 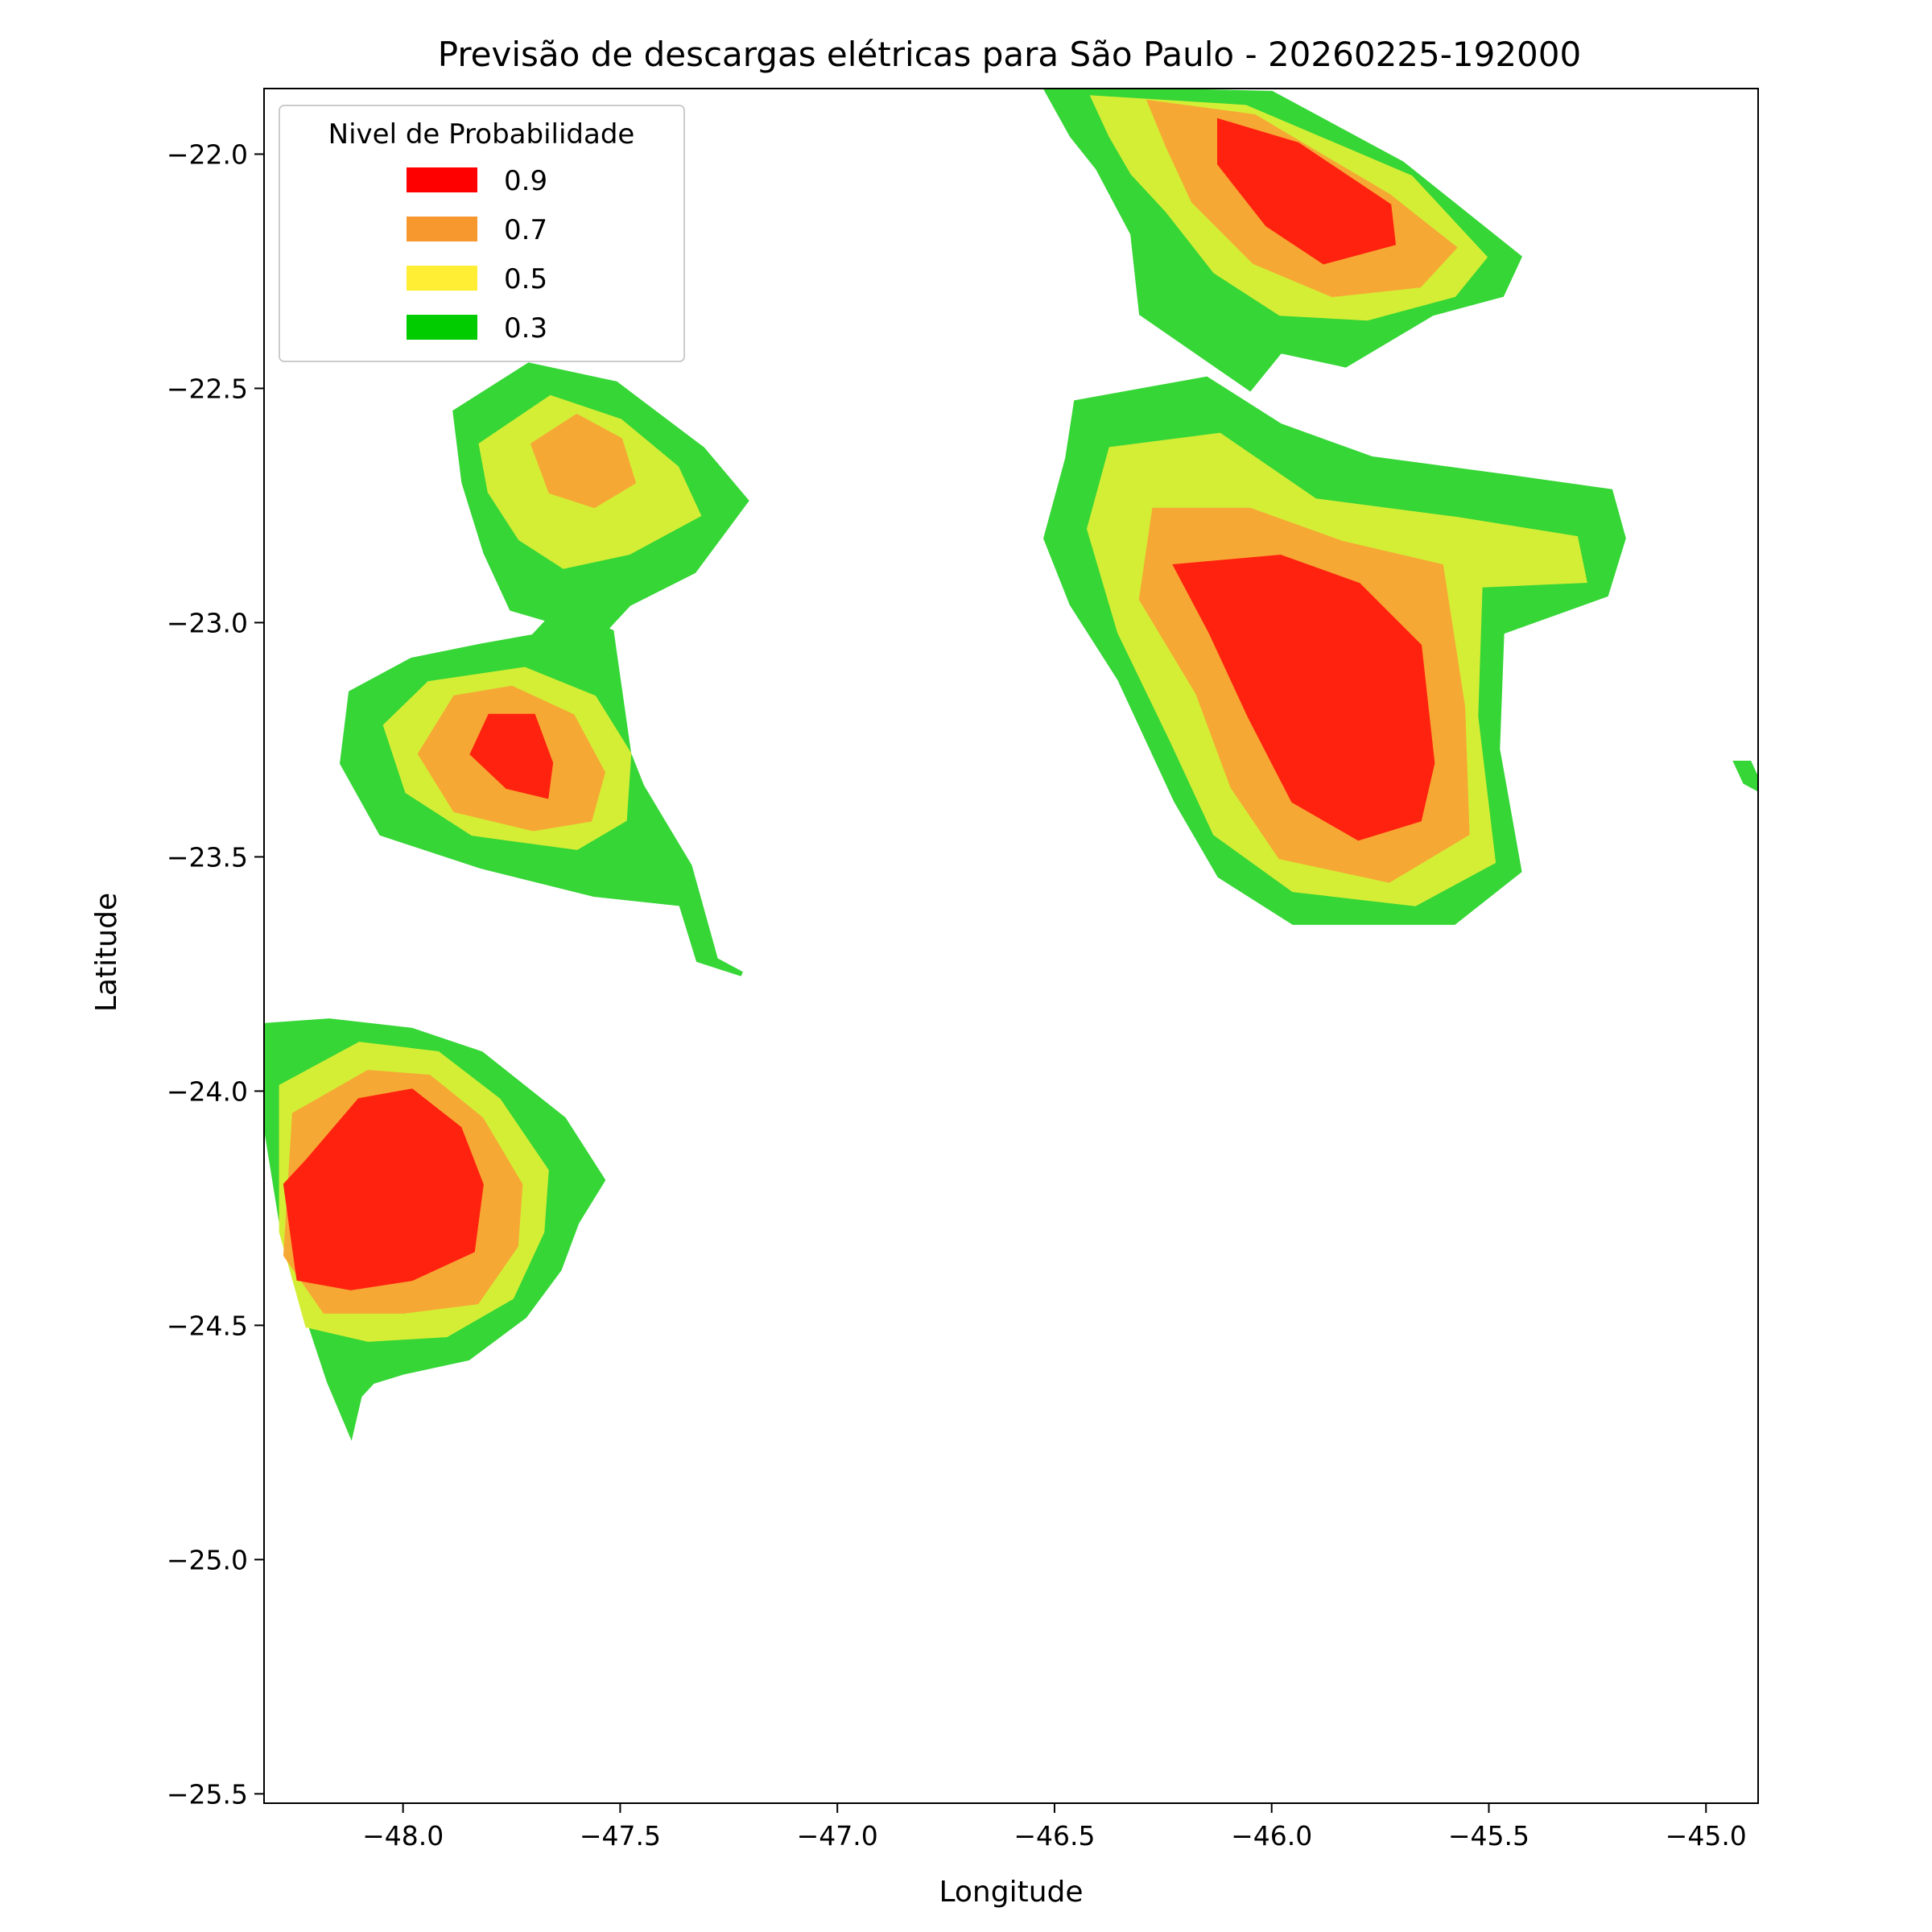 I want to click on legend-box, so click(x=482, y=233).